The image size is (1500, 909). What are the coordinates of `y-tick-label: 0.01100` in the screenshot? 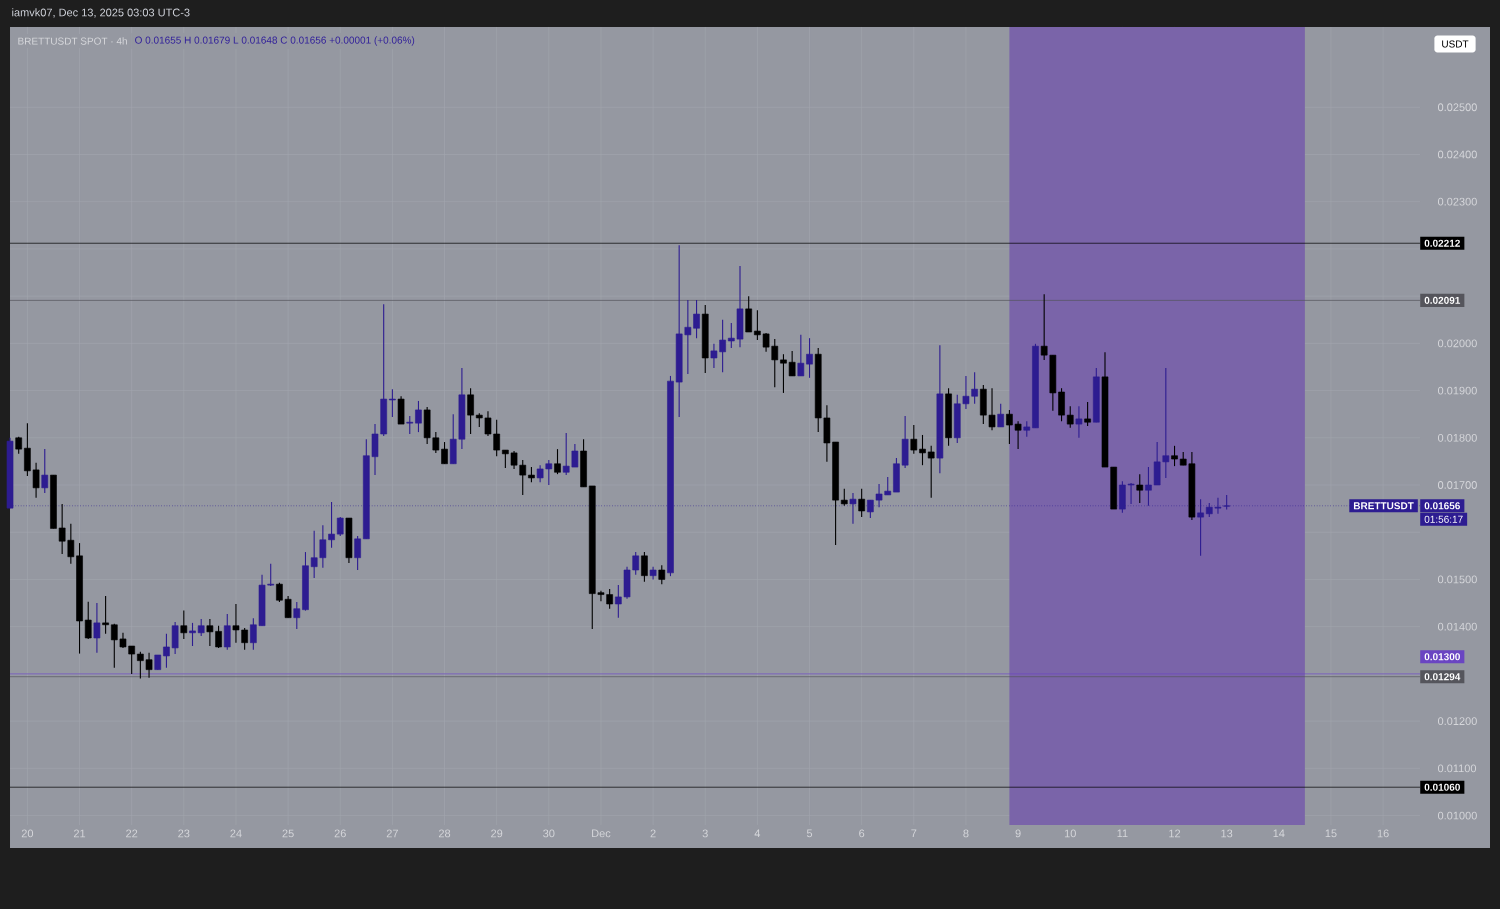 It's located at (1457, 768).